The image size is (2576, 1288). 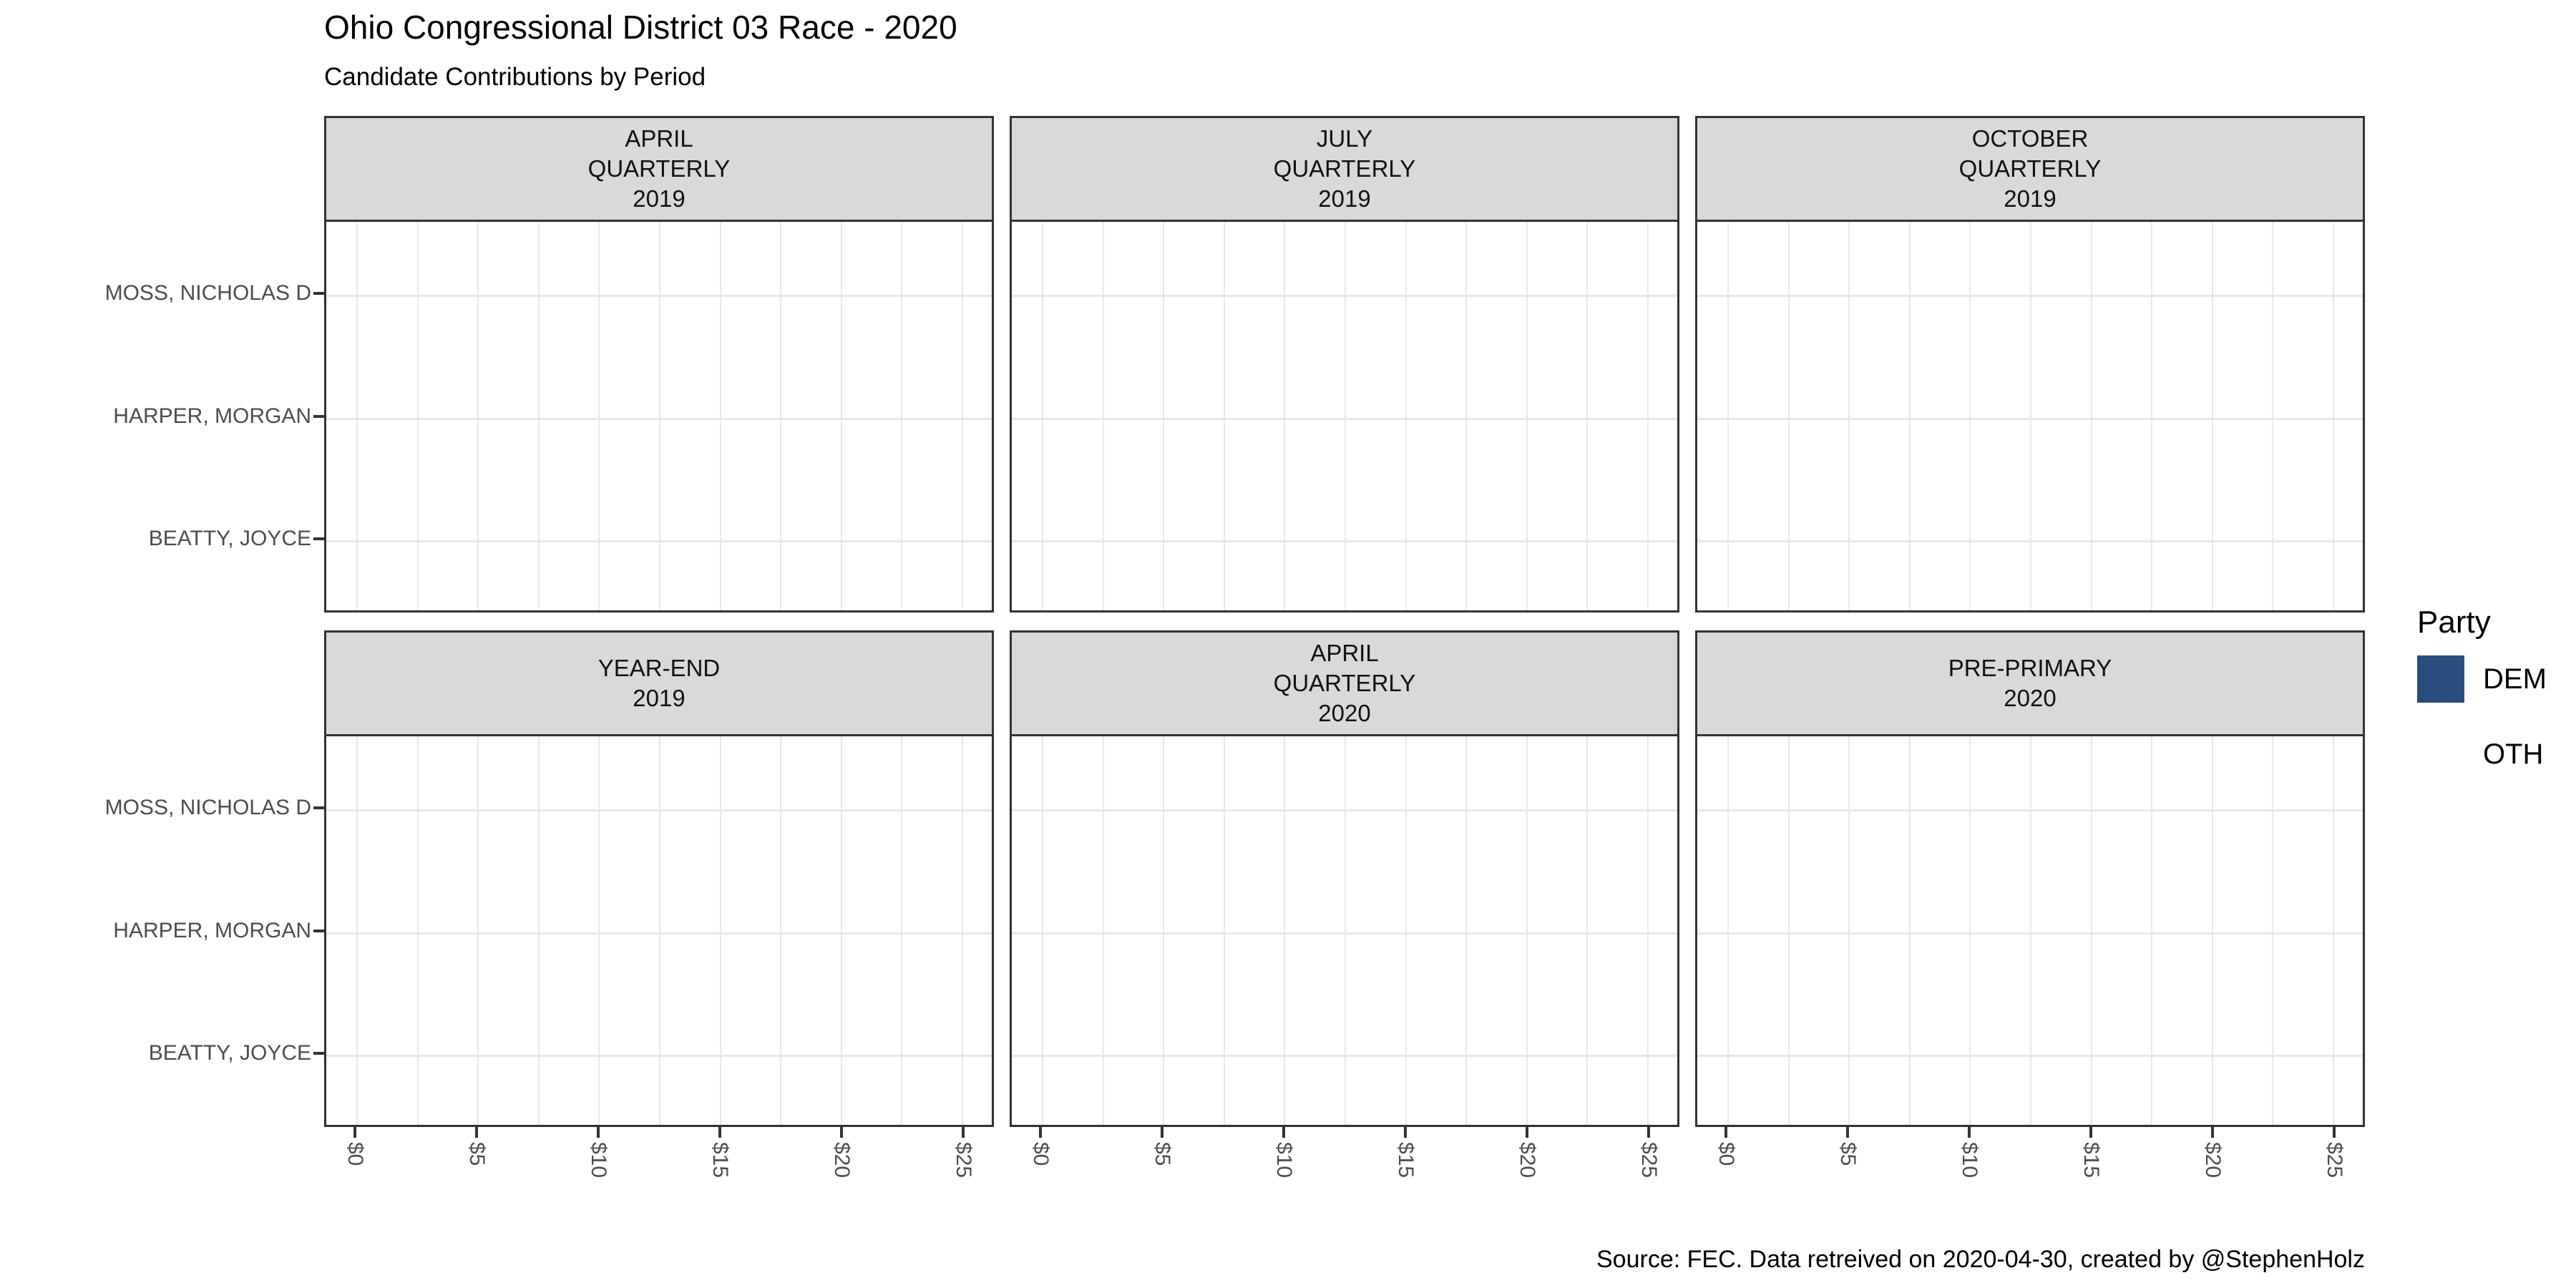 What do you see at coordinates (659, 683) in the screenshot?
I see `facet-strip: YEAR-END 2019` at bounding box center [659, 683].